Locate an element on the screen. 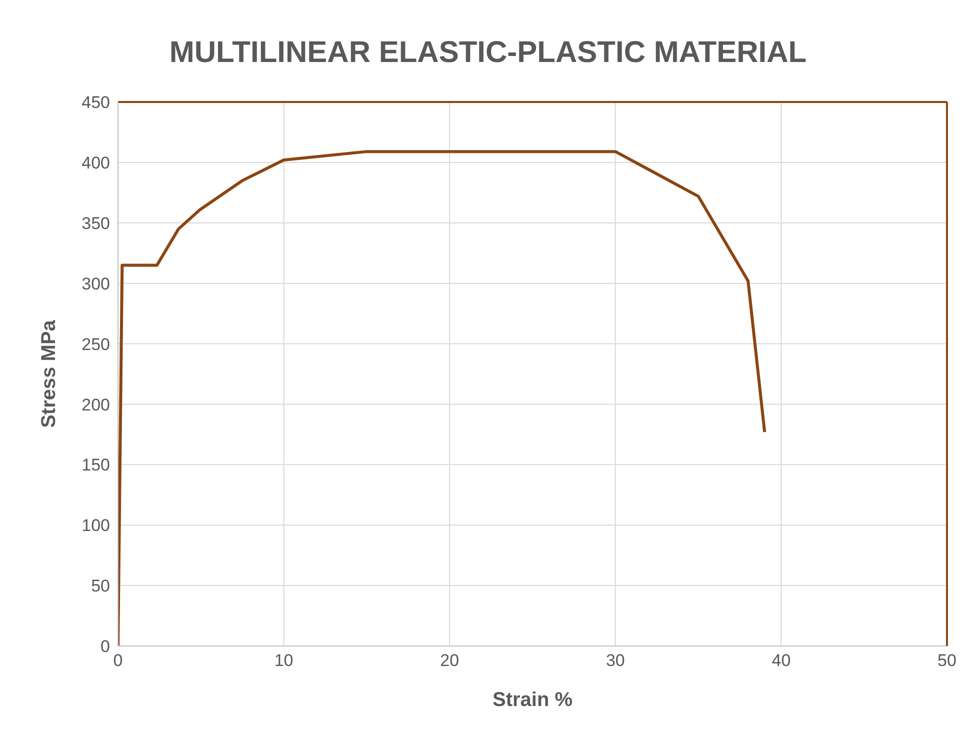 The width and height of the screenshot is (980, 733). y-tick-label: 300 is located at coordinates (96, 284).